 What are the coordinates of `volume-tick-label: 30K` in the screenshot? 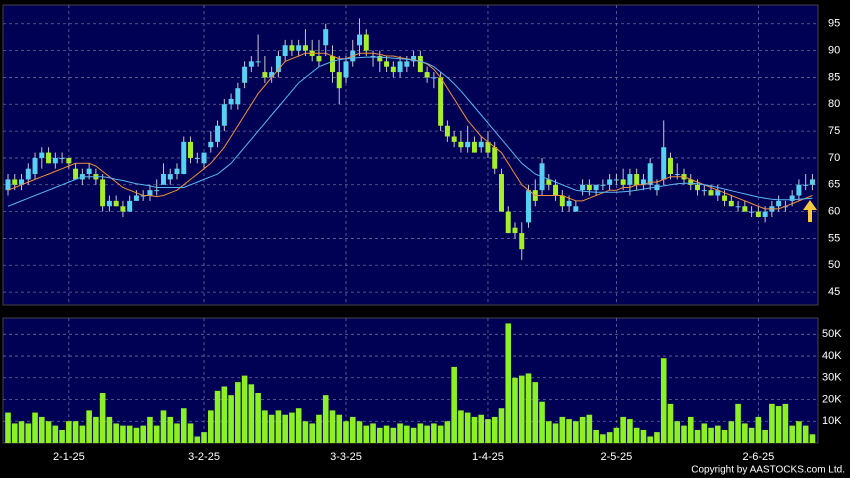 It's located at (832, 378).